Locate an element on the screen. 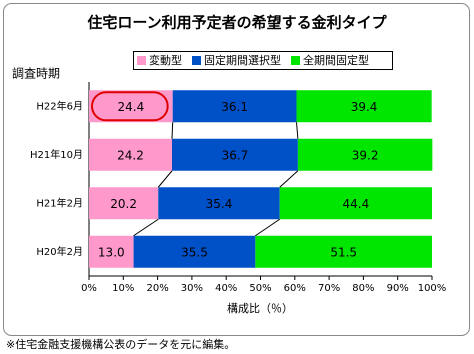 The height and width of the screenshot is (354, 474). footnote: ※住宅金融支援機構公表のデータを元に編集。 is located at coordinates (120, 344).